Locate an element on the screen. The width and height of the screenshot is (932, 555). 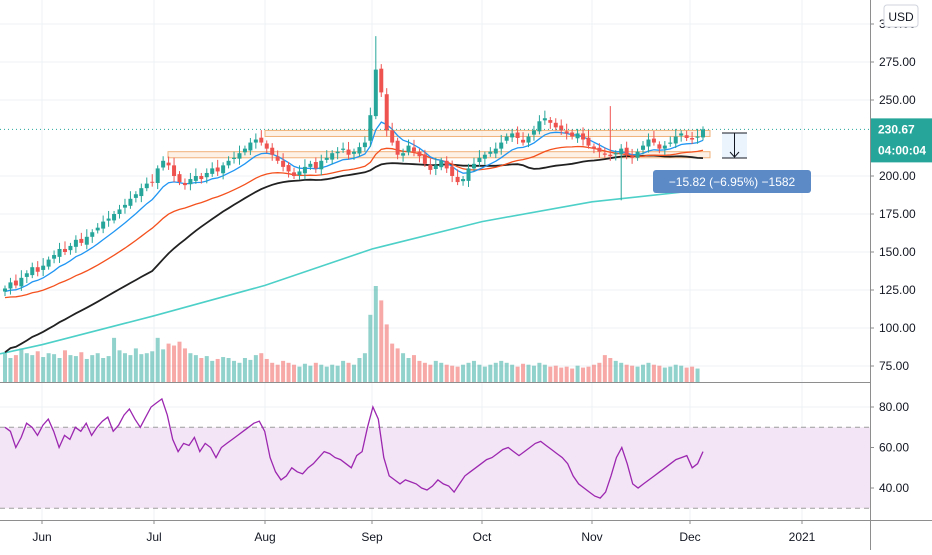
price-tick-label: 200.00 is located at coordinates (897, 176).